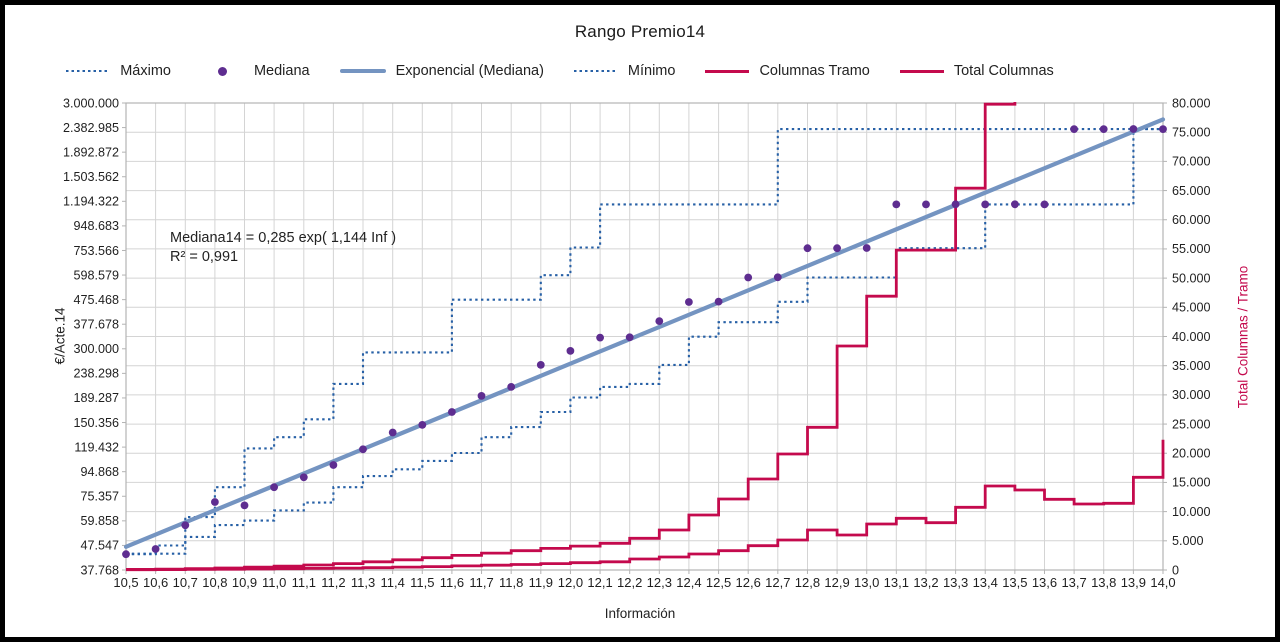 Image resolution: width=1280 pixels, height=642 pixels. I want to click on x-tick-label: 12,1, so click(599, 582).